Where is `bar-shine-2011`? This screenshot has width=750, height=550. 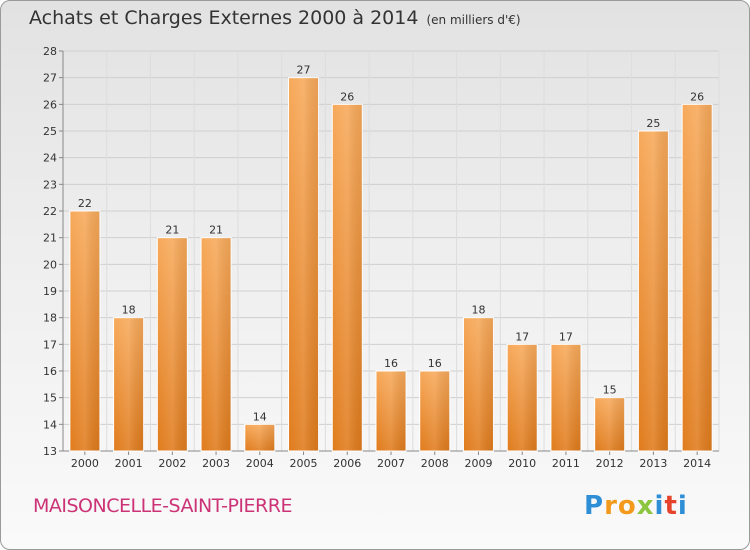
bar-shine-2011 is located at coordinates (565, 397).